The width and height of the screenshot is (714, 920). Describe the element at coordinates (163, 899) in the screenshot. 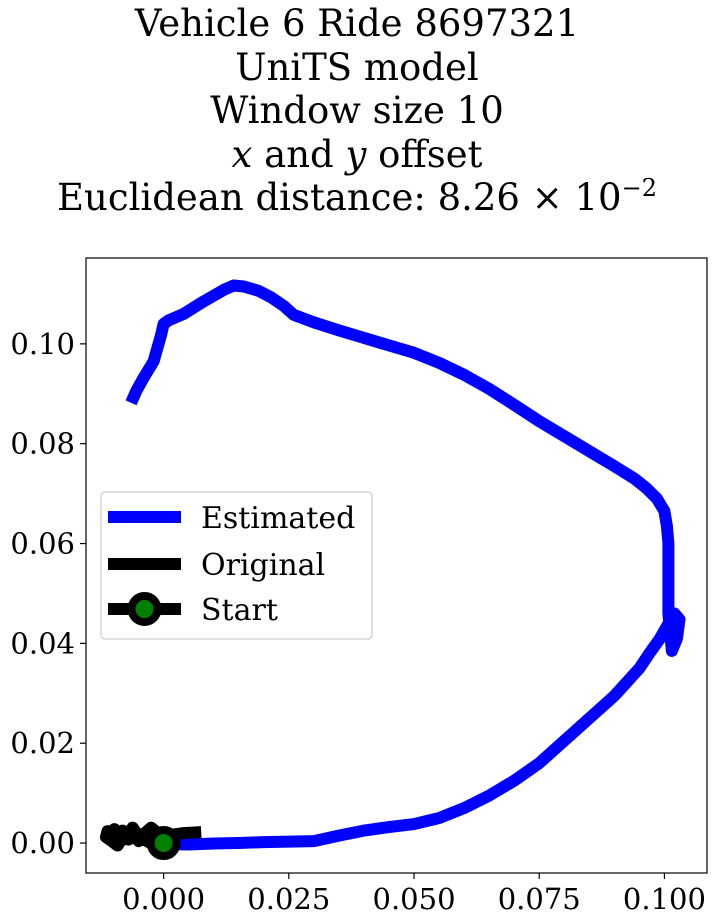

I see `x-tick-label: 0.000` at that location.